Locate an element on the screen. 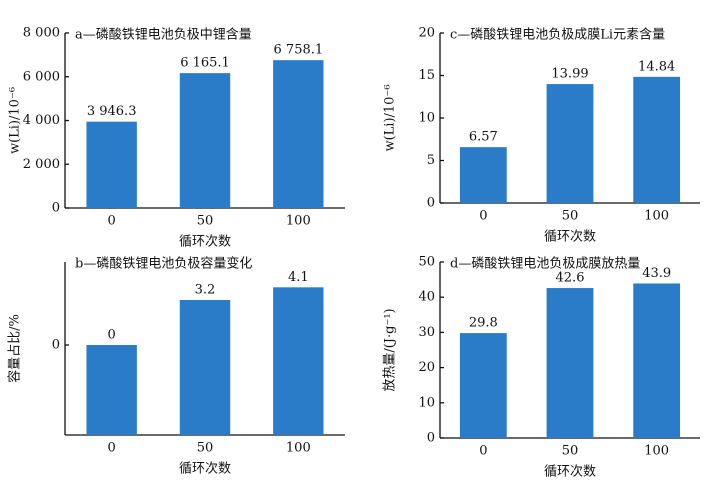  value-label: 6 165.1 is located at coordinates (205, 63).